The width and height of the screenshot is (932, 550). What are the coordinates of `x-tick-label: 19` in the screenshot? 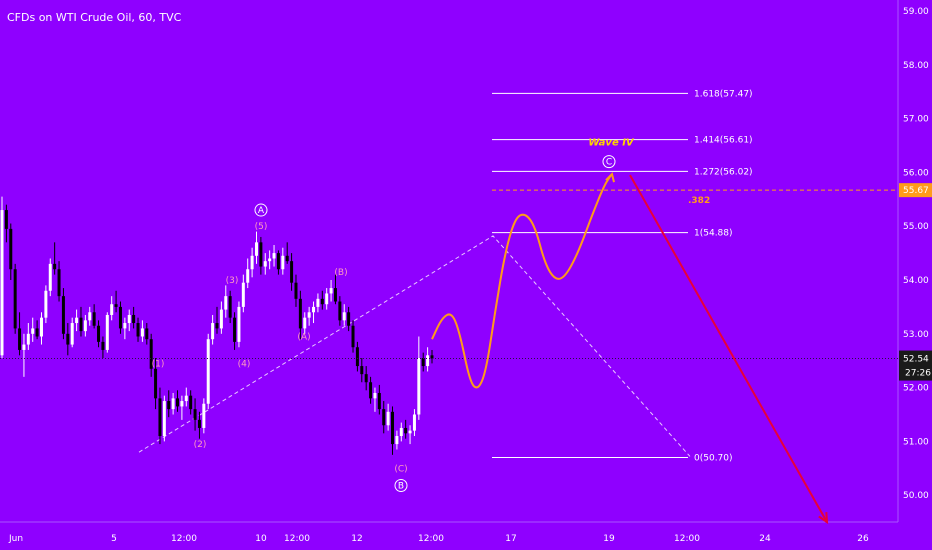 It's located at (609, 539).